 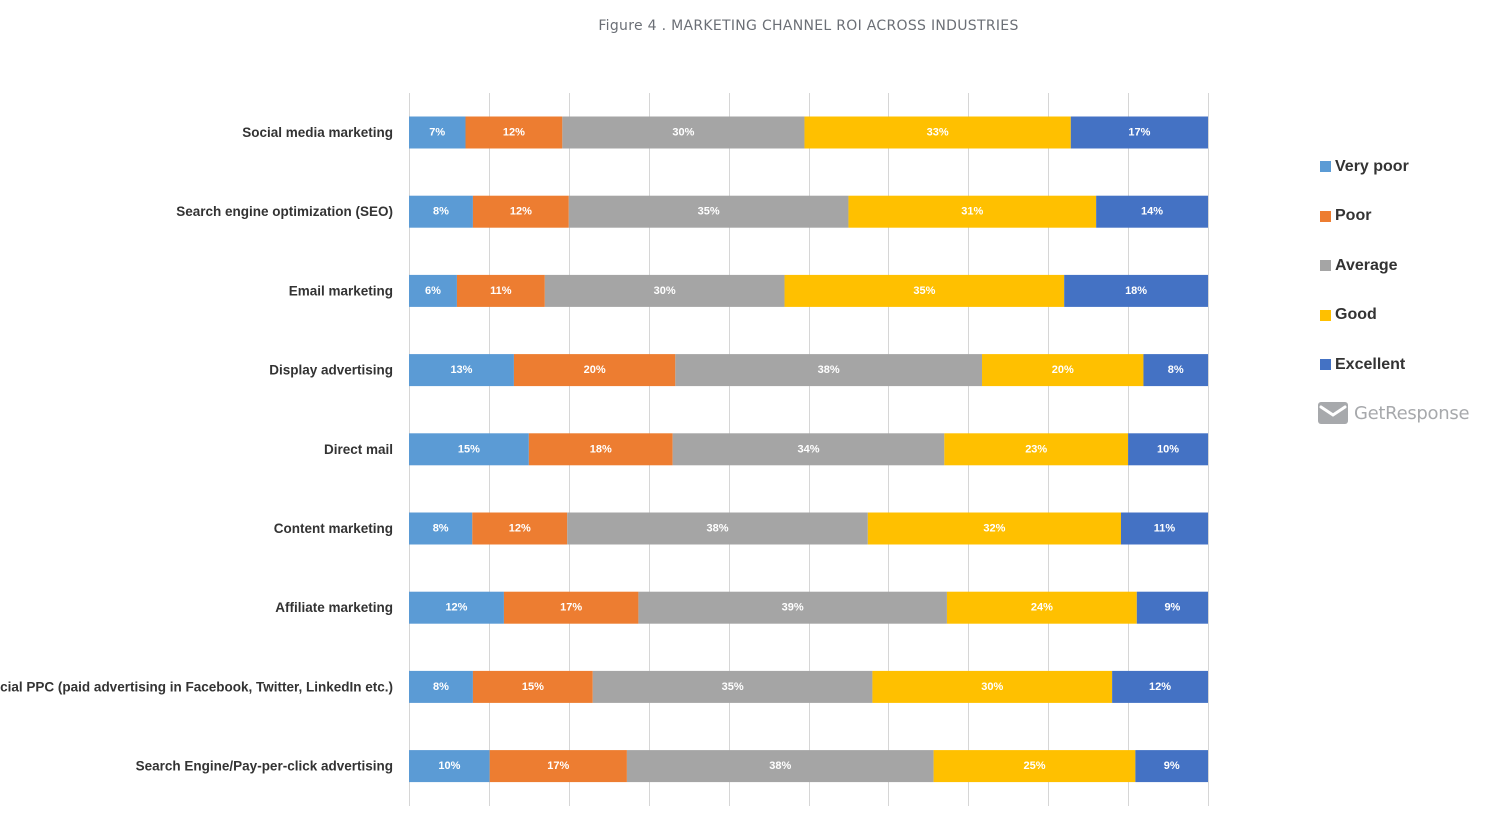 What do you see at coordinates (264, 766) in the screenshot?
I see `category-label: Search Engine/Pay-per-click advertising` at bounding box center [264, 766].